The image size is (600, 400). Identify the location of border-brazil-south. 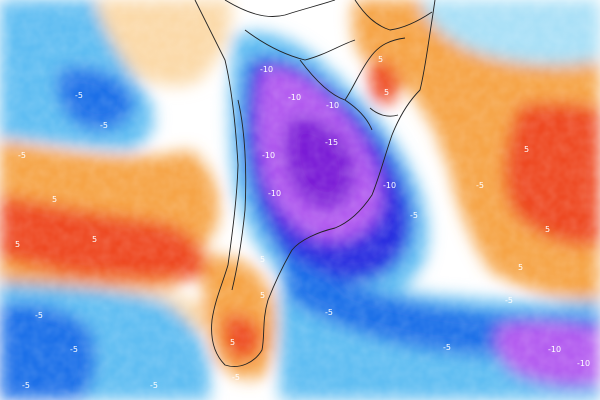
(375, 69).